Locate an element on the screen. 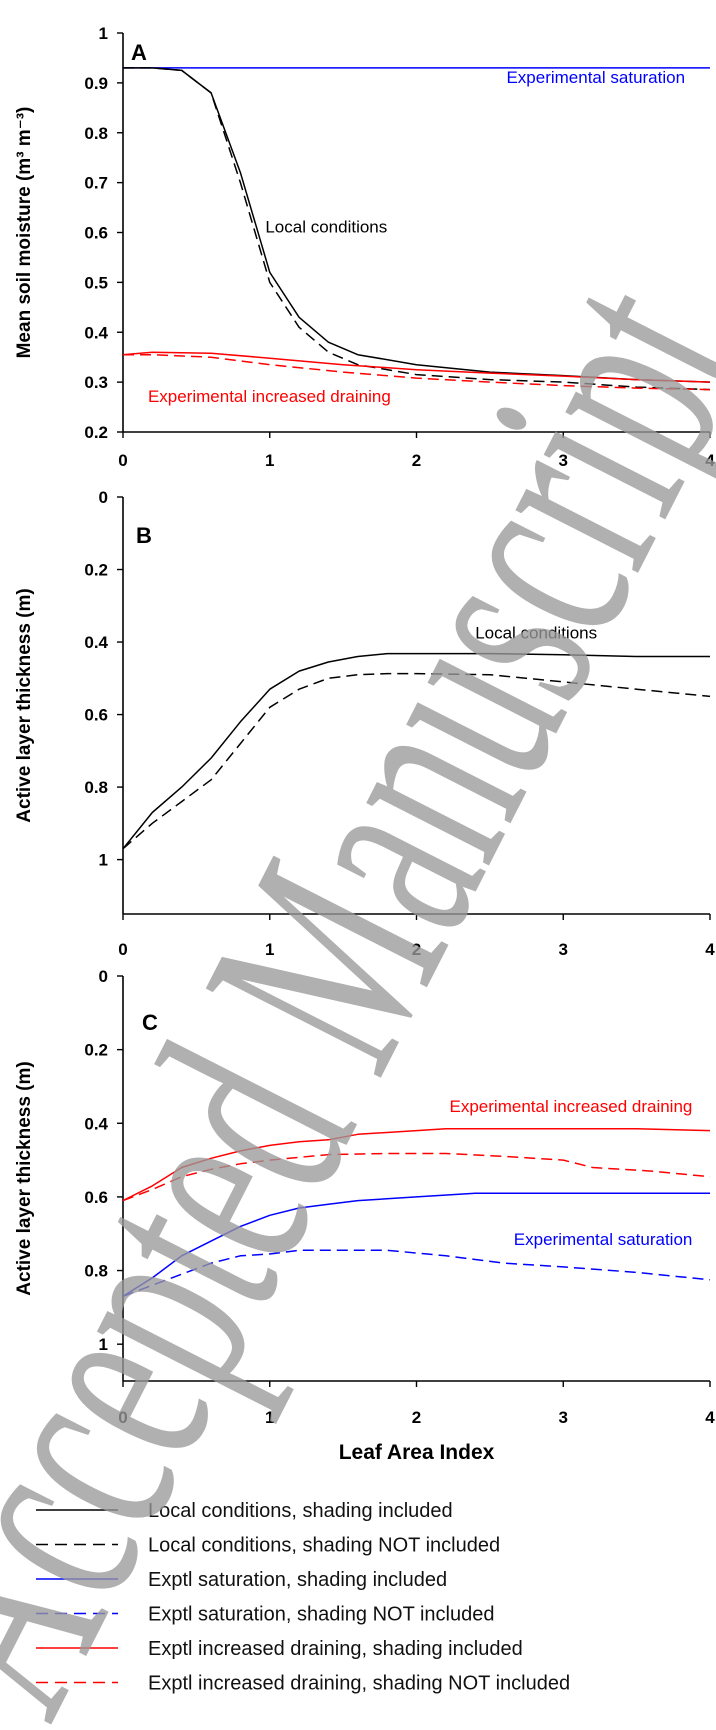 The image size is (716, 1730). legend-label: Exptl saturation, shading included is located at coordinates (297, 1580).